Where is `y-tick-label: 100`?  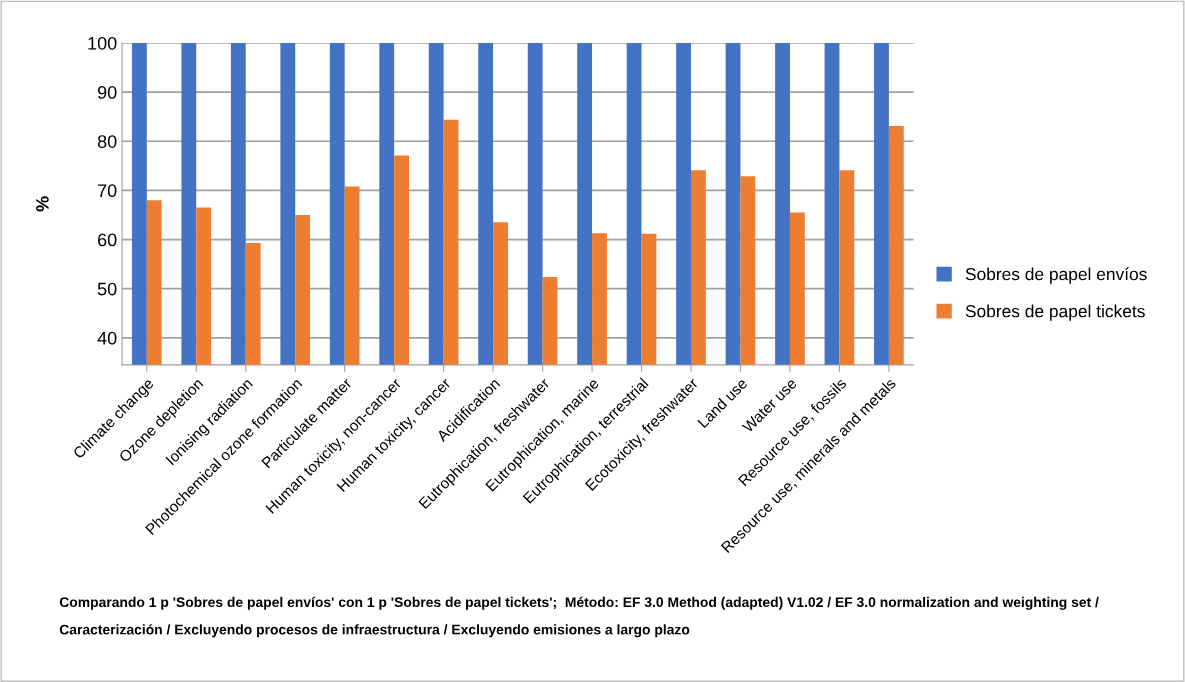
y-tick-label: 100 is located at coordinates (102, 43).